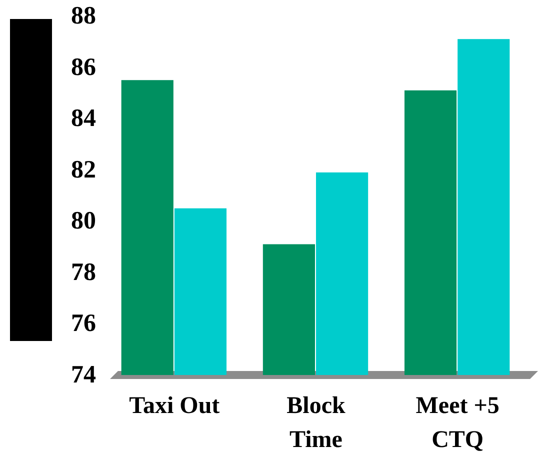 This screenshot has width=542, height=455. What do you see at coordinates (83, 272) in the screenshot?
I see `y-tick-label: 78` at bounding box center [83, 272].